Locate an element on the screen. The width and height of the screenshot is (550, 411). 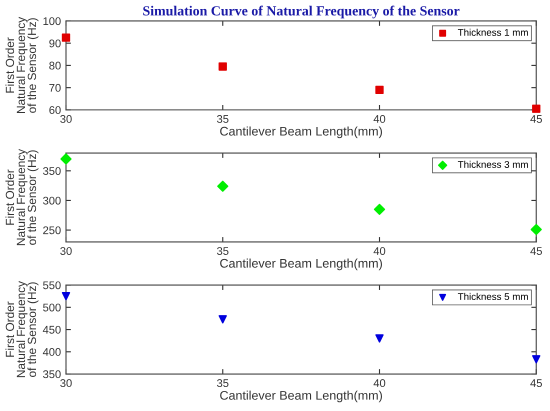
y-tick-label: 80 is located at coordinates (55, 66).